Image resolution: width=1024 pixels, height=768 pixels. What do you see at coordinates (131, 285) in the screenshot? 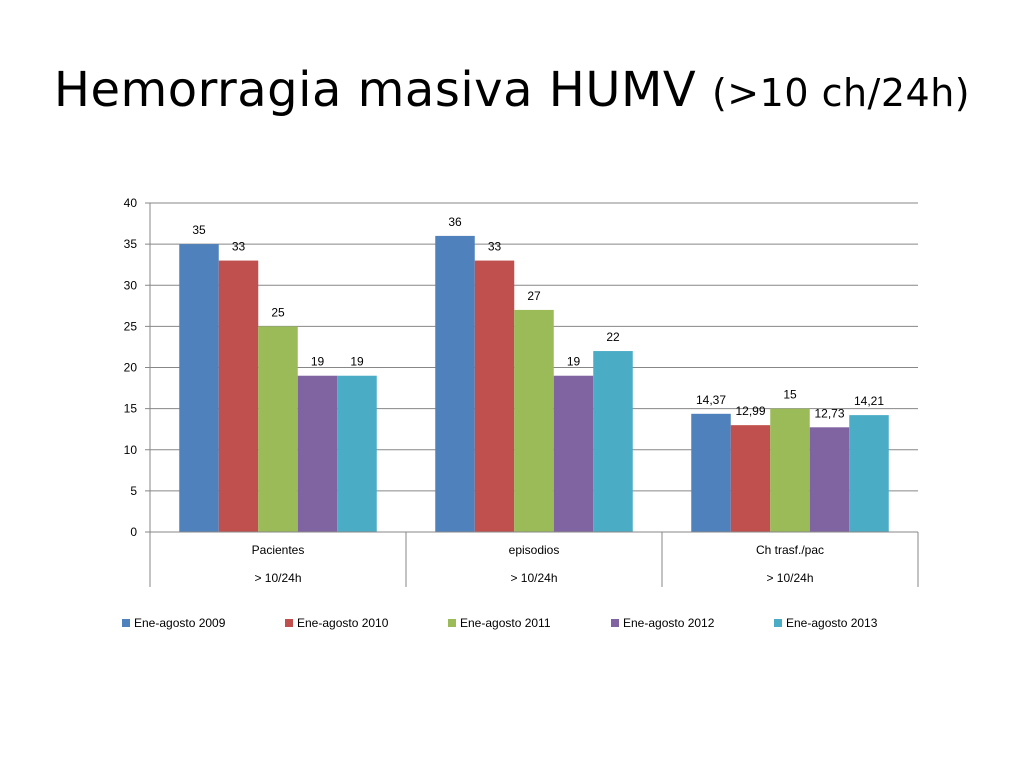
I see `y-tick-label: 30` at bounding box center [131, 285].